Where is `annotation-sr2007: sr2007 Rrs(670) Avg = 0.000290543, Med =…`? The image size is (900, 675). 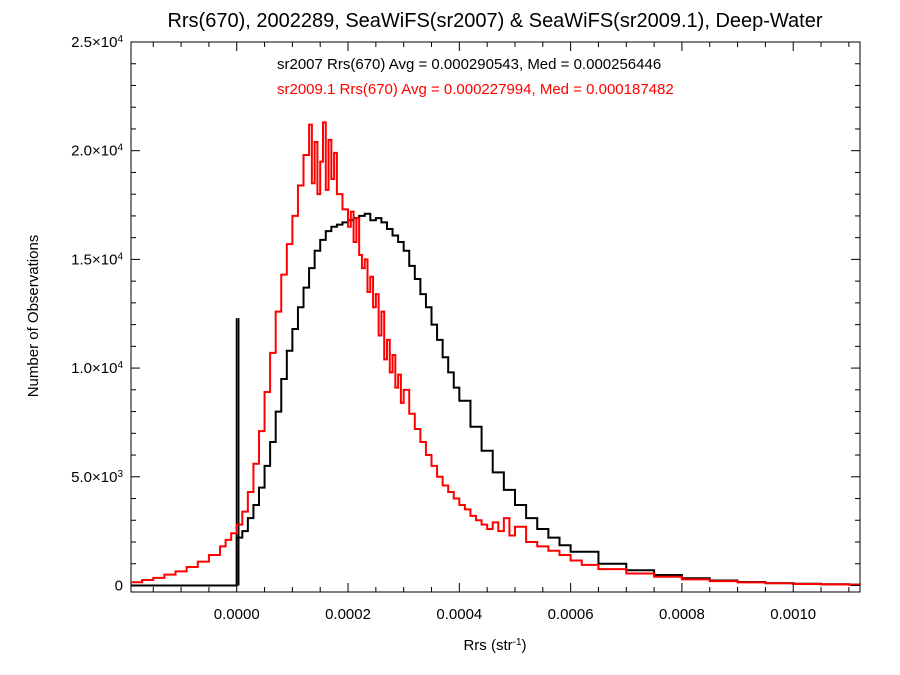 annotation-sr2007: sr2007 Rrs(670) Avg = 0.000290543, Med =… is located at coordinates (469, 64).